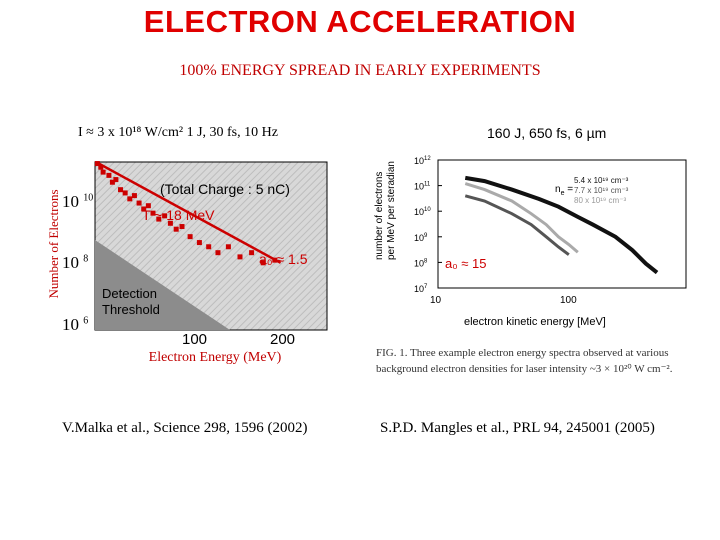 Image resolution: width=720 pixels, height=540 pixels. I want to click on right-a0-label: a₀ ≈ 15, so click(465, 263).